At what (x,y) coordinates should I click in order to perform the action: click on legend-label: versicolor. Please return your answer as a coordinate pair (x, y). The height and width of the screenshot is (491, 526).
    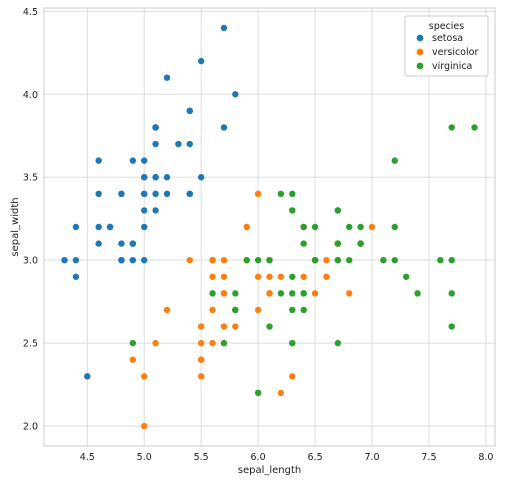
    Looking at the image, I should click on (455, 52).